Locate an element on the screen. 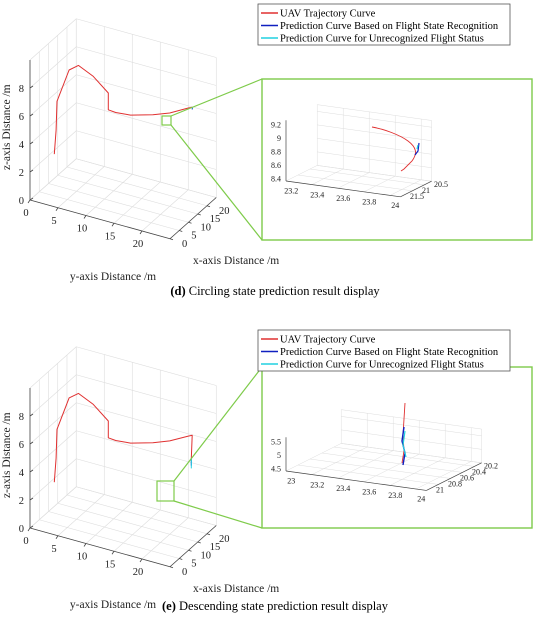 Image resolution: width=550 pixels, height=620 pixels. inset-x-tick-label: 24 is located at coordinates (421, 499).